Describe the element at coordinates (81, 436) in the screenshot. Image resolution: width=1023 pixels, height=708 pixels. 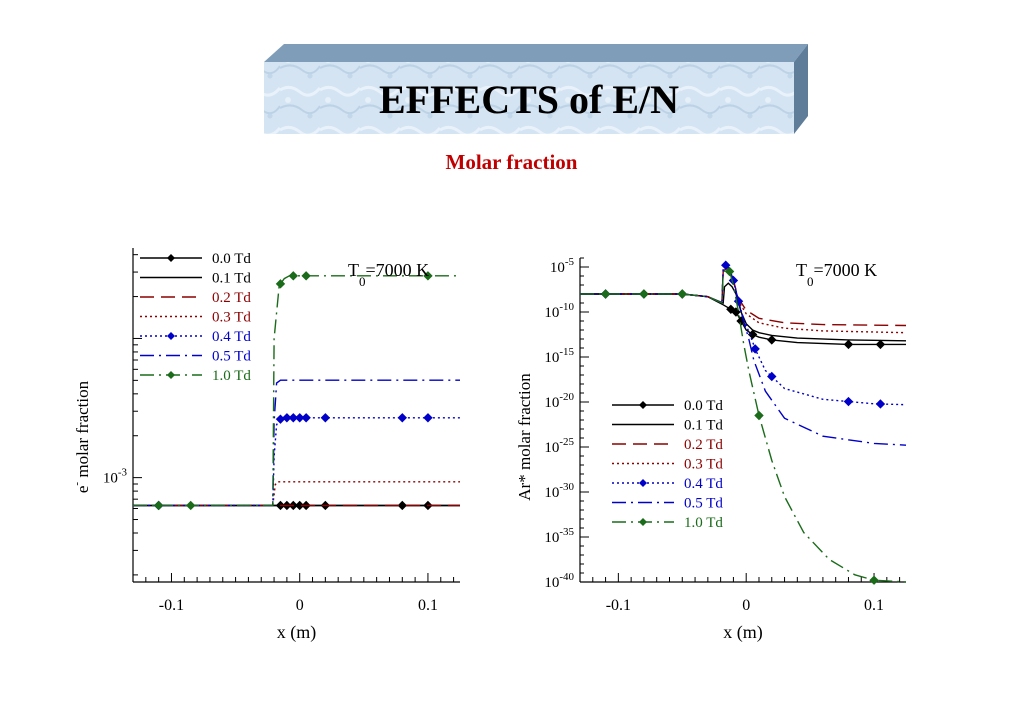
I see `y-axis-label: e- molar fraction` at that location.